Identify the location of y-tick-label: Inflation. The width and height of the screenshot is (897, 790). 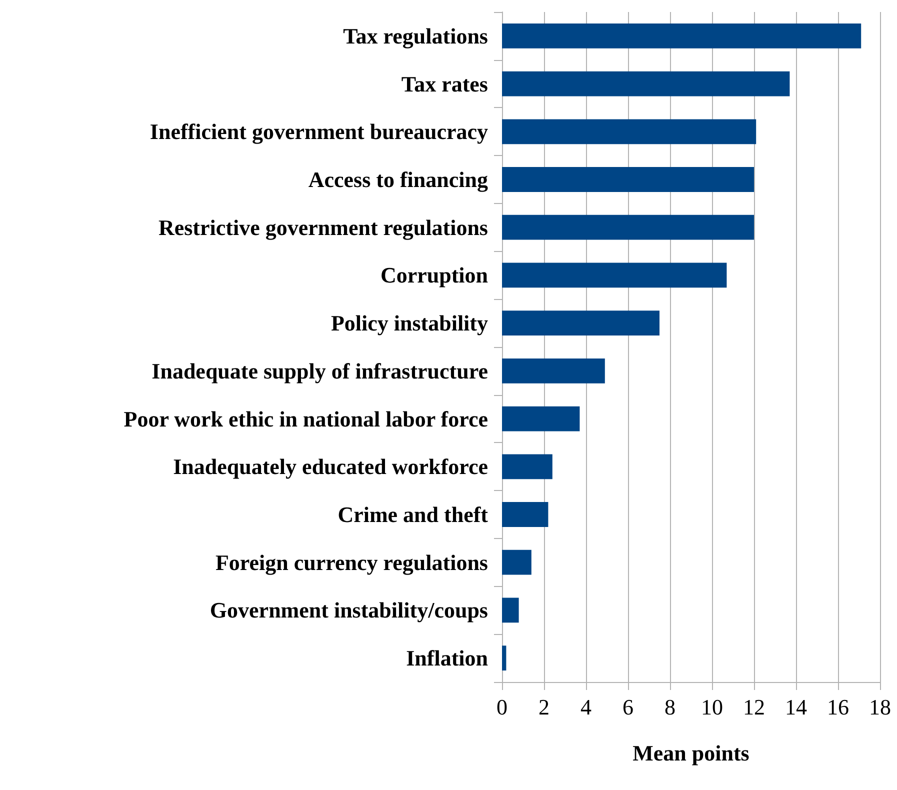
(447, 658).